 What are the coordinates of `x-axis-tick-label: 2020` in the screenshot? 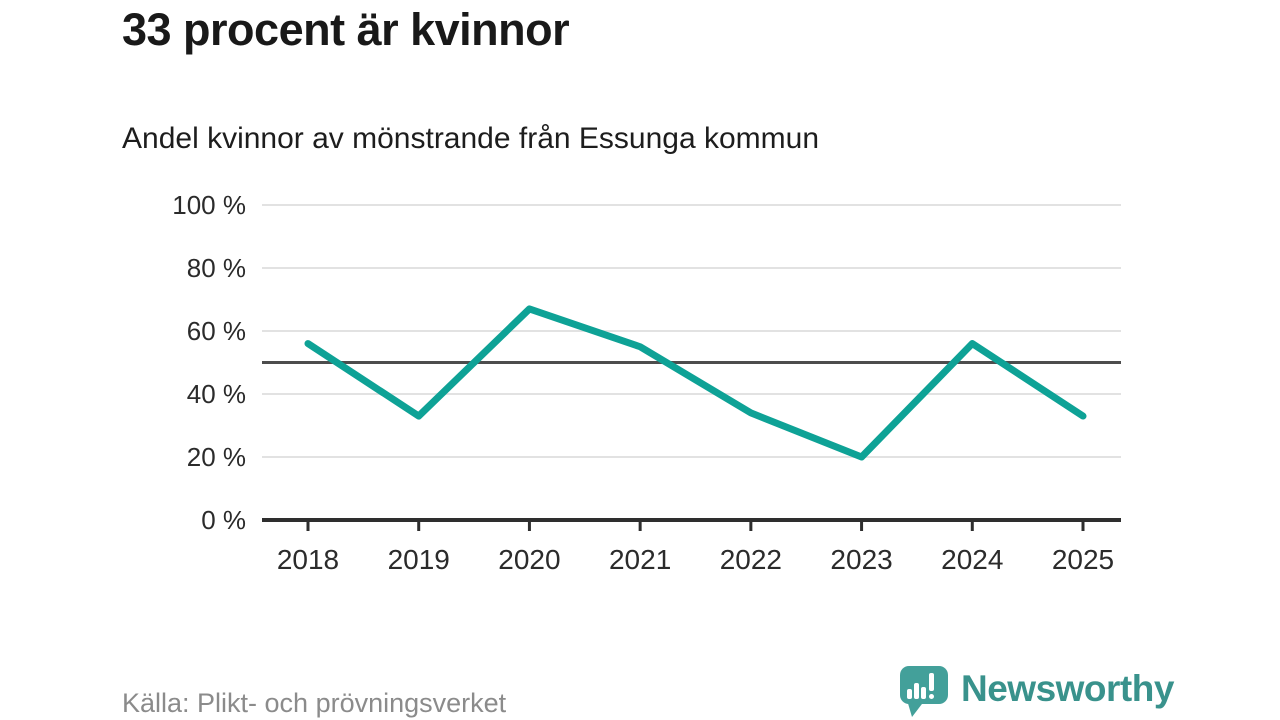 It's located at (529, 559).